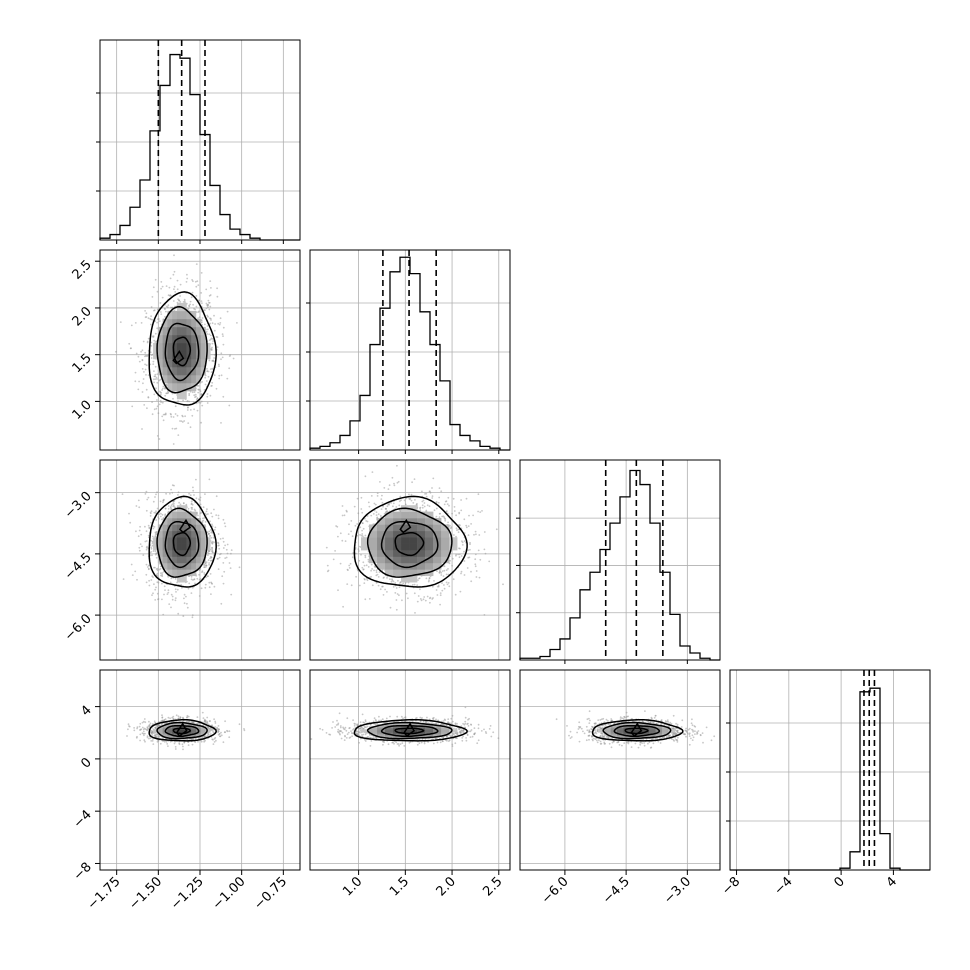 Image resolution: width=970 pixels, height=970 pixels. What do you see at coordinates (78, 505) in the screenshot?
I see `y-tick-label-2-2: −3.0` at bounding box center [78, 505].